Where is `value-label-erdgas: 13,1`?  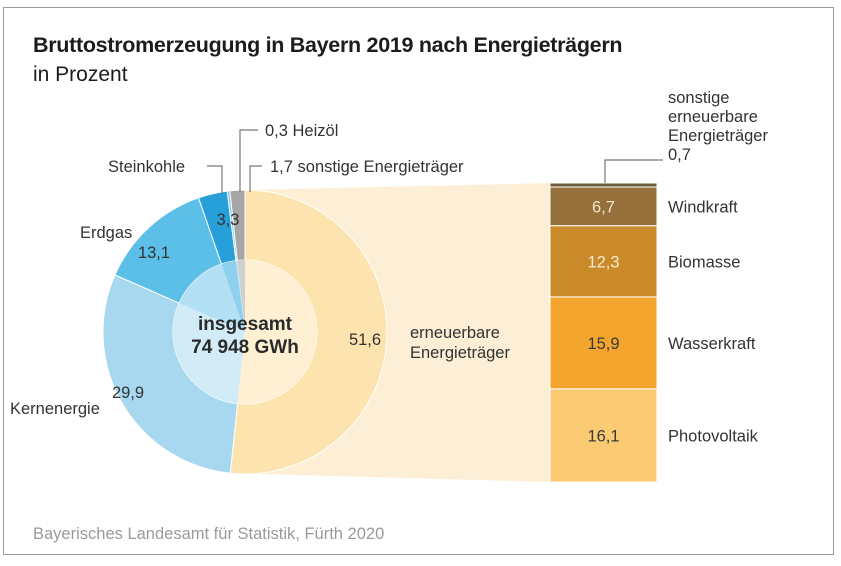
value-label-erdgas: 13,1 is located at coordinates (154, 253).